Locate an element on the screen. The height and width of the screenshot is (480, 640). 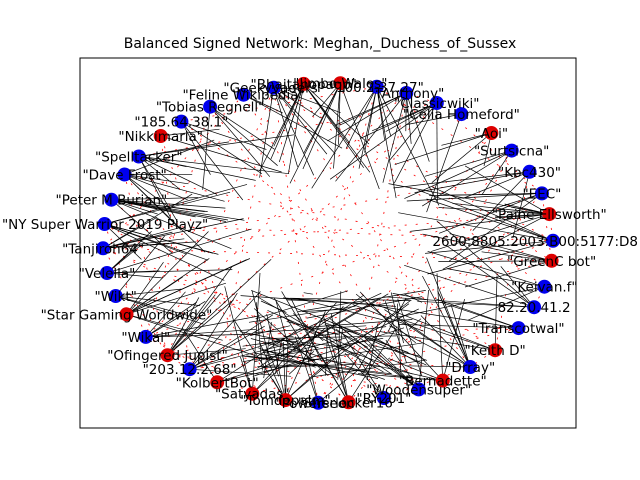
node-label: "Keivan.f" is located at coordinates (544, 288).